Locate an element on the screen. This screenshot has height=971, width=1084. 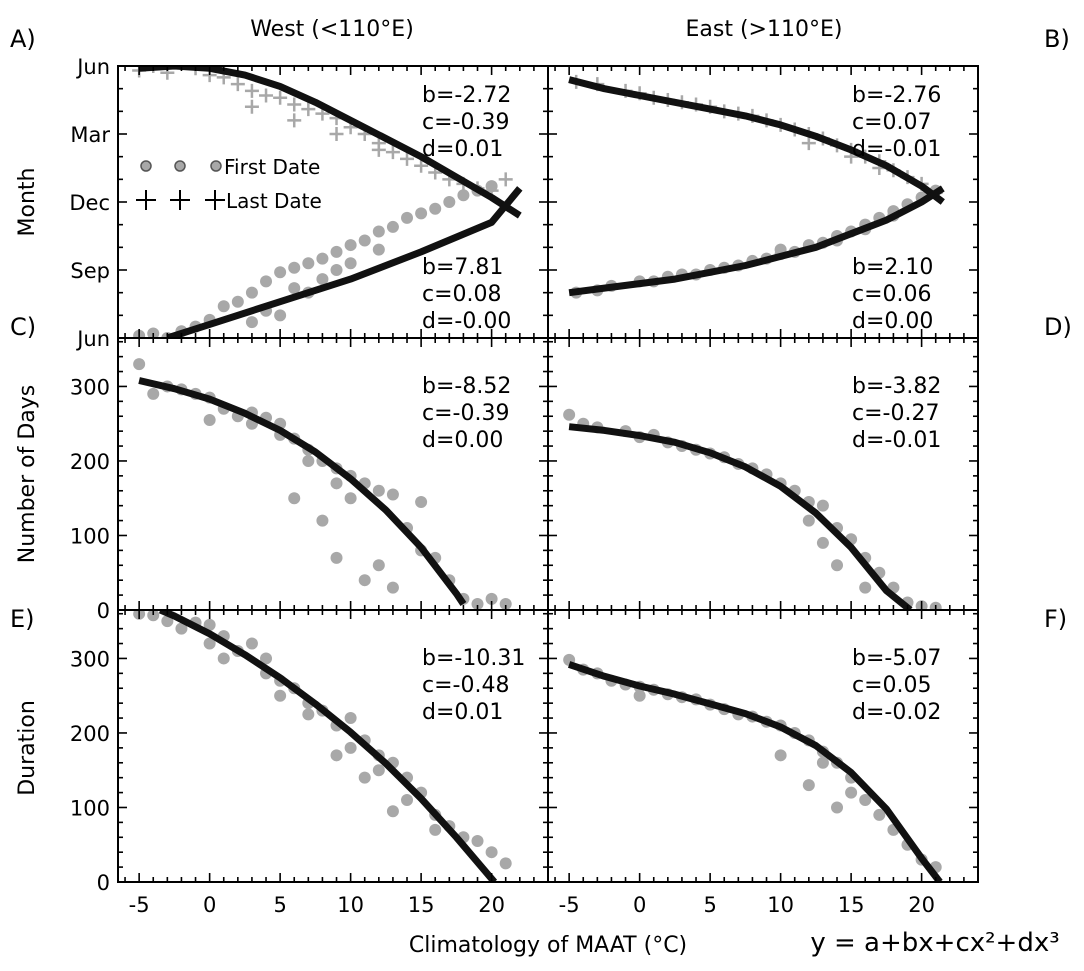
panel-letter-f: F) is located at coordinates (1055, 619).